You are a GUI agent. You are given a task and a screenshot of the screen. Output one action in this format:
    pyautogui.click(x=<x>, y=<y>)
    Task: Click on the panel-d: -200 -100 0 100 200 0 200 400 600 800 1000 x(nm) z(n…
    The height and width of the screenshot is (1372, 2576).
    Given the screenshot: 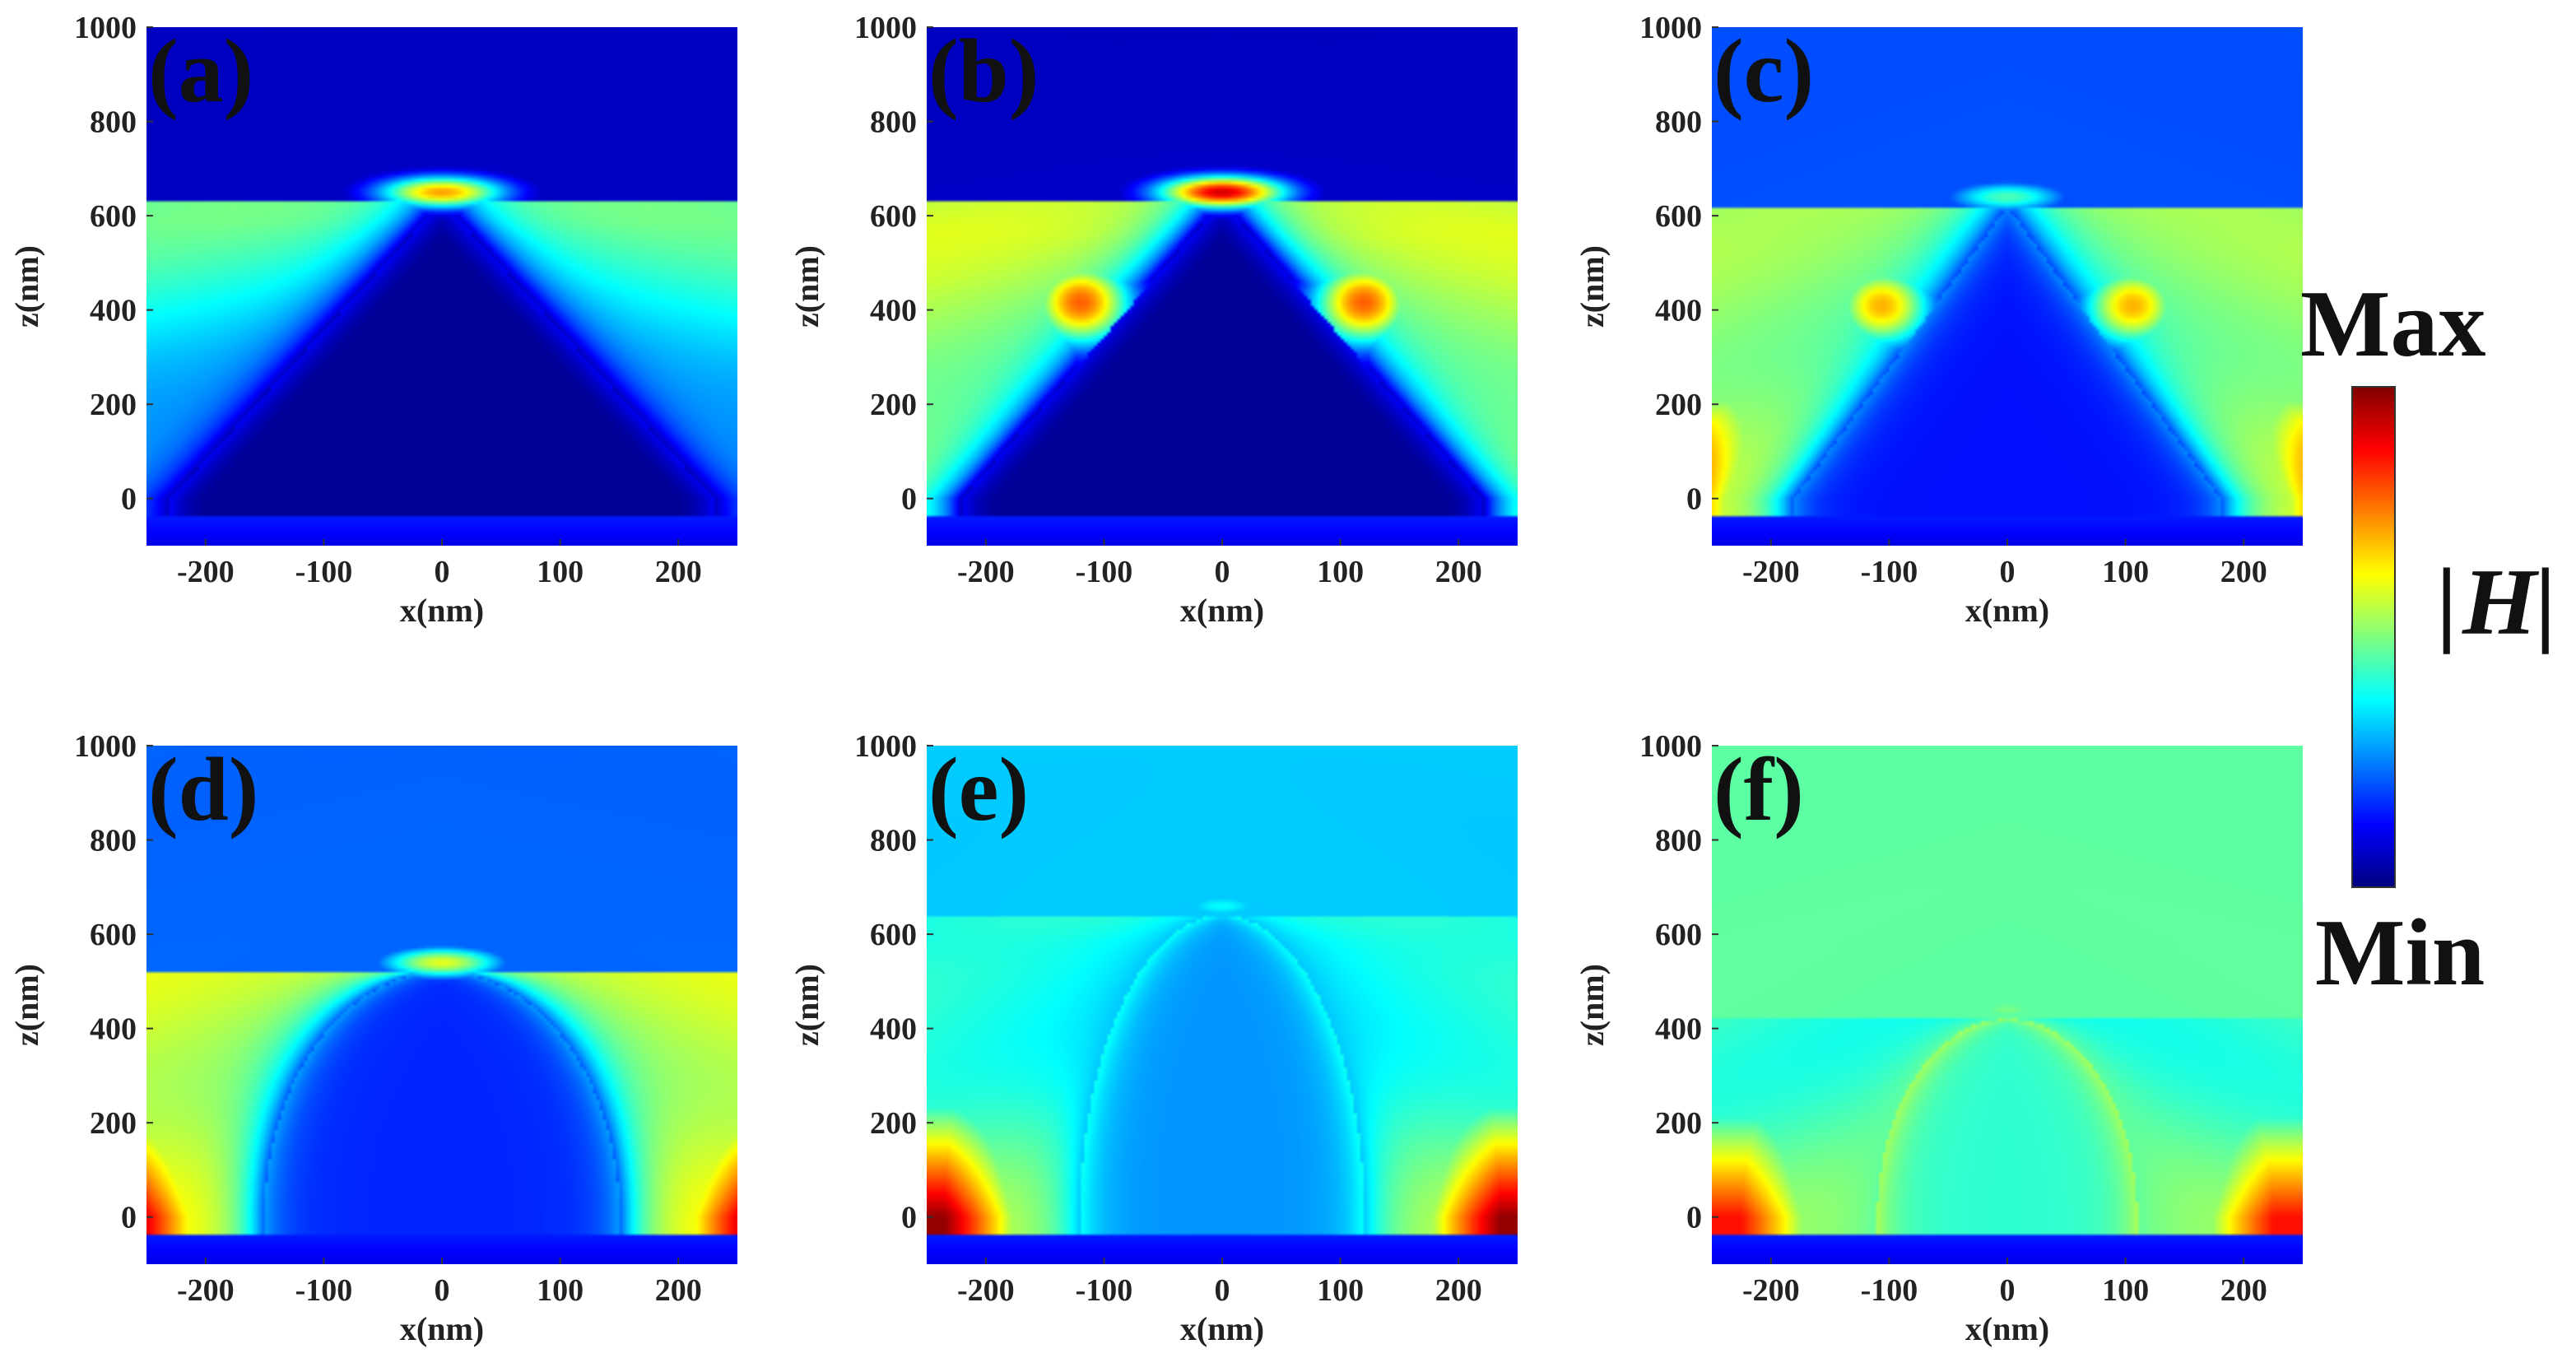 What is the action you would take?
    pyautogui.click(x=372, y=1038)
    